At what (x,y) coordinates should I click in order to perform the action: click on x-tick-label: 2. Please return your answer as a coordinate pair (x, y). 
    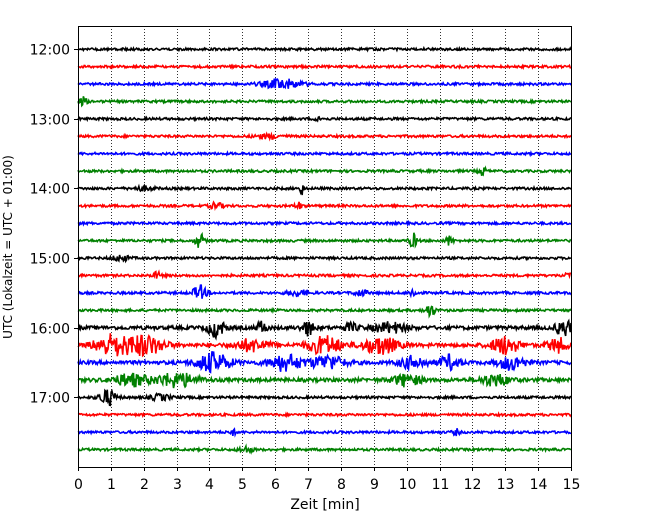
    Looking at the image, I should click on (144, 485).